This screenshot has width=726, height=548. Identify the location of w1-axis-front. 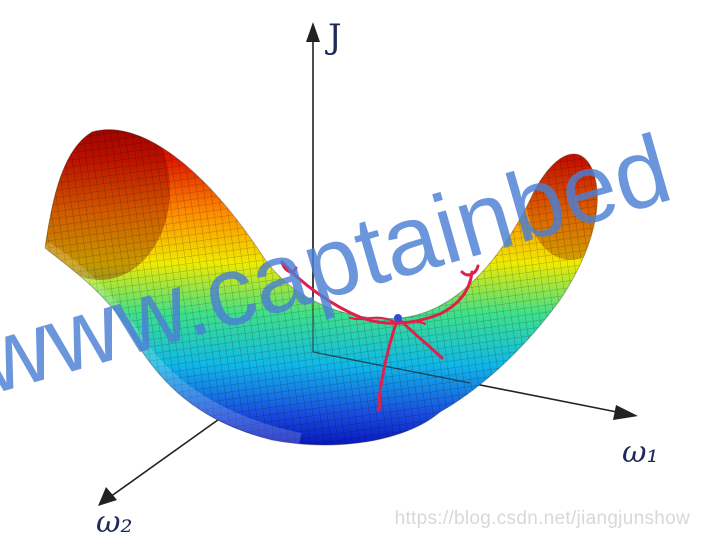
(391, 367).